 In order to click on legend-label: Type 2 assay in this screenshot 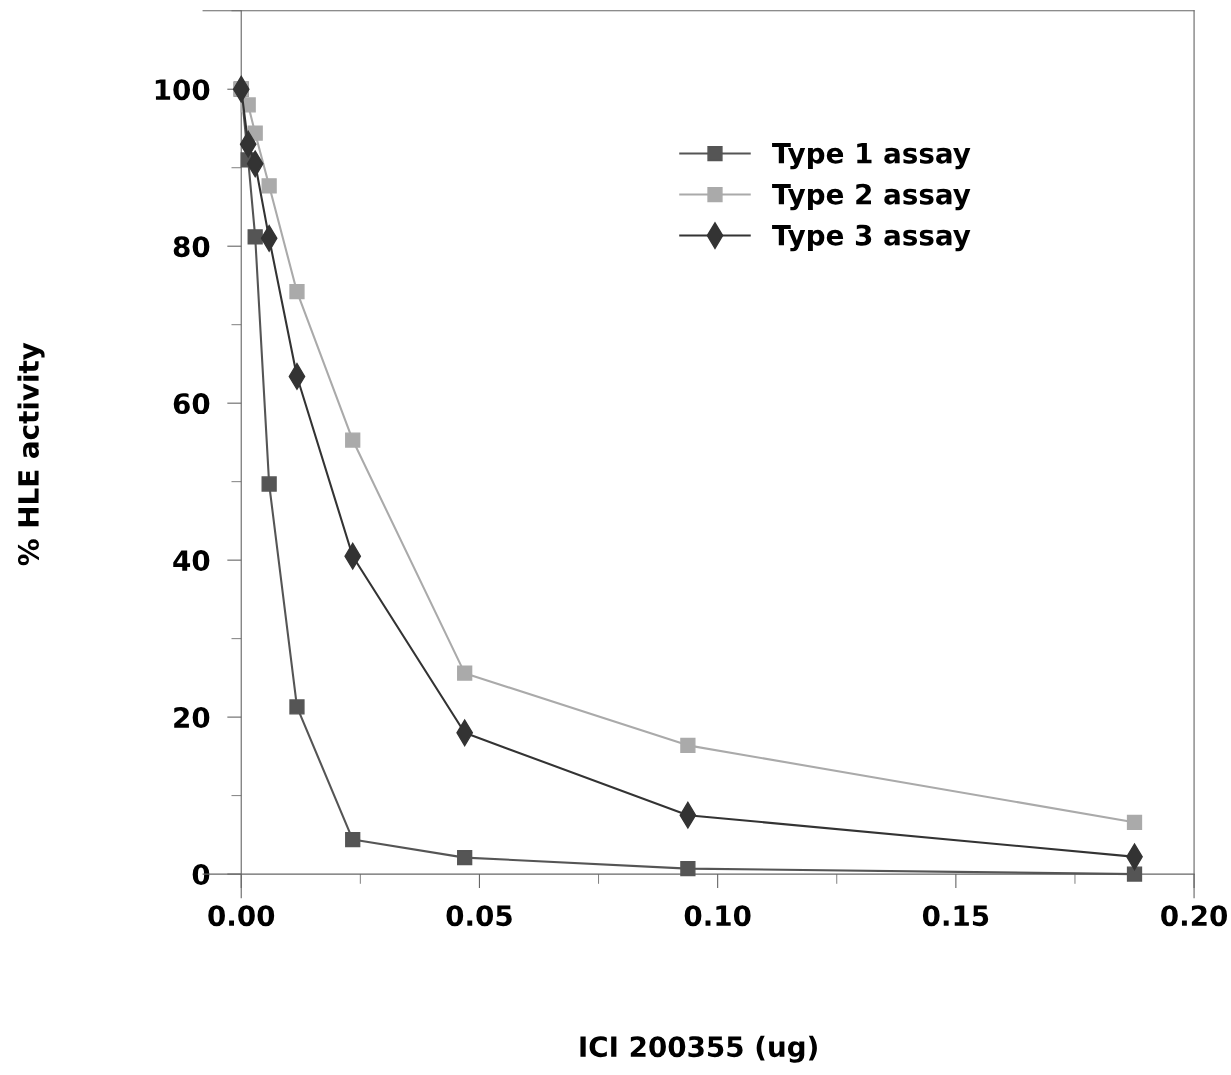, I will do `click(871, 197)`.